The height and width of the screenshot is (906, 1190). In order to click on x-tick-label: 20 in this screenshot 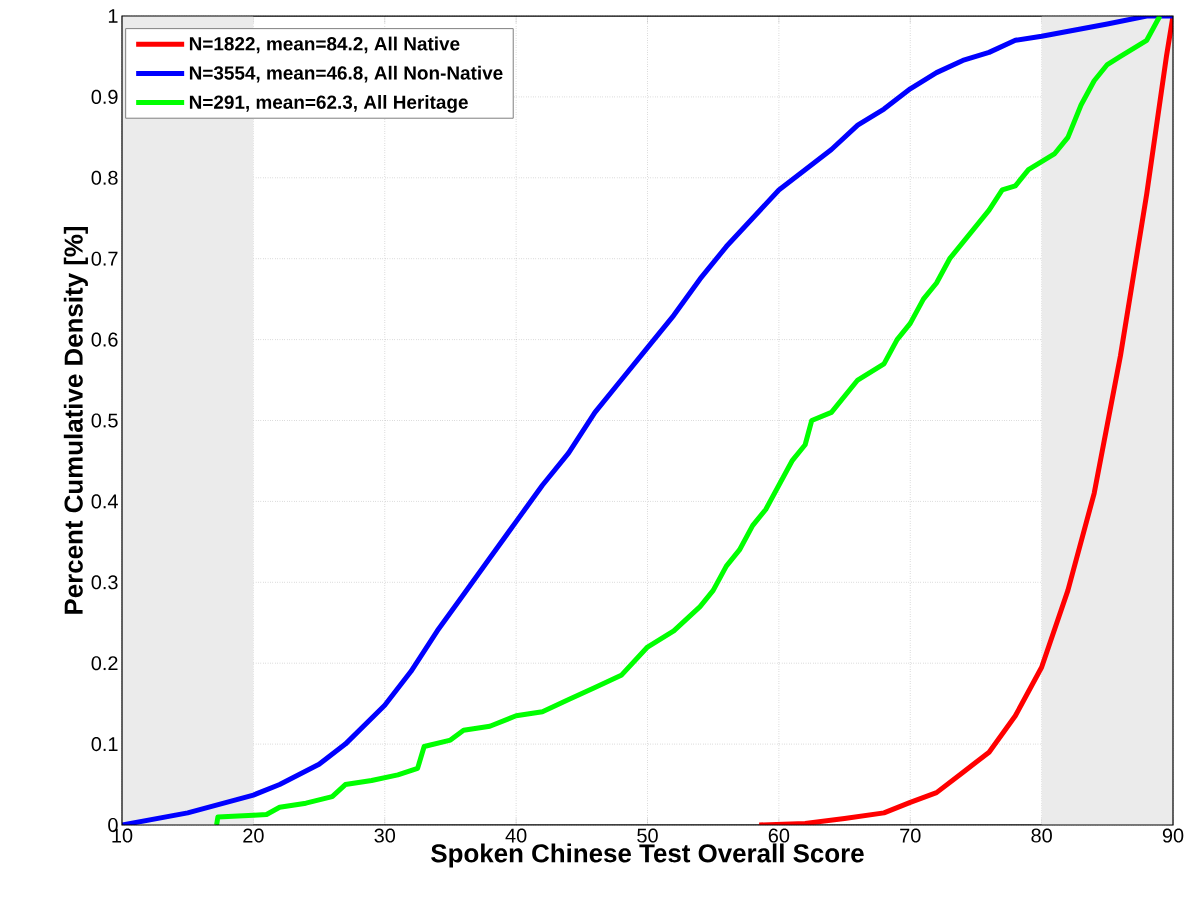, I will do `click(253, 835)`.